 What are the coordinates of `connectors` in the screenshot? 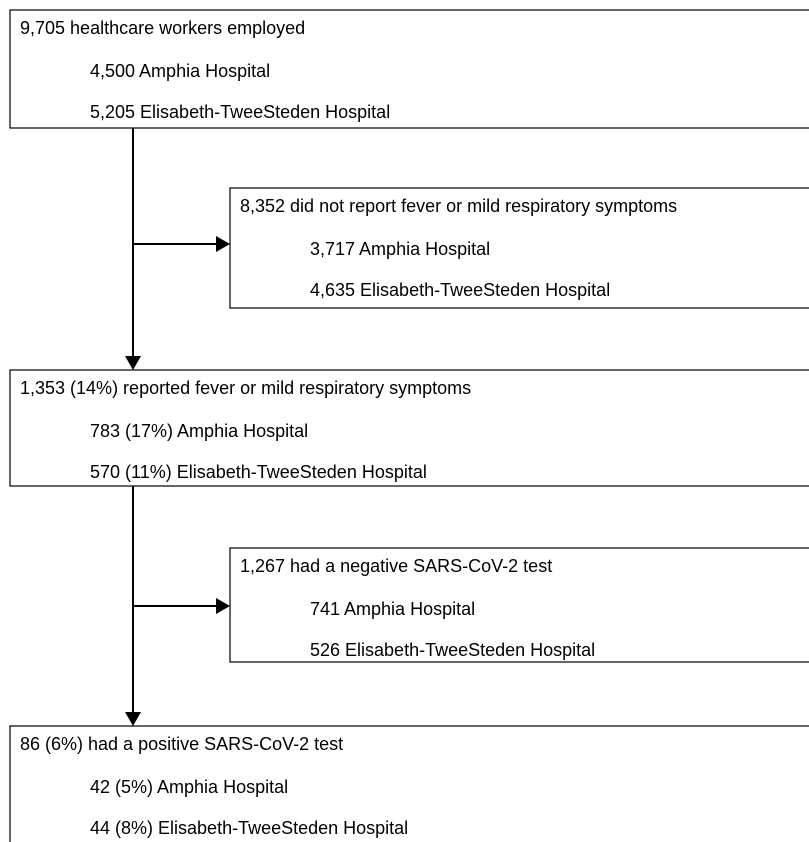 It's located at (177, 427).